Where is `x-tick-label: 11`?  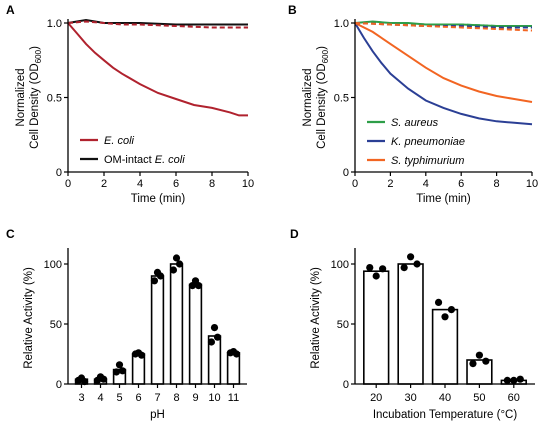 x-tick-label: 11 is located at coordinates (233, 398).